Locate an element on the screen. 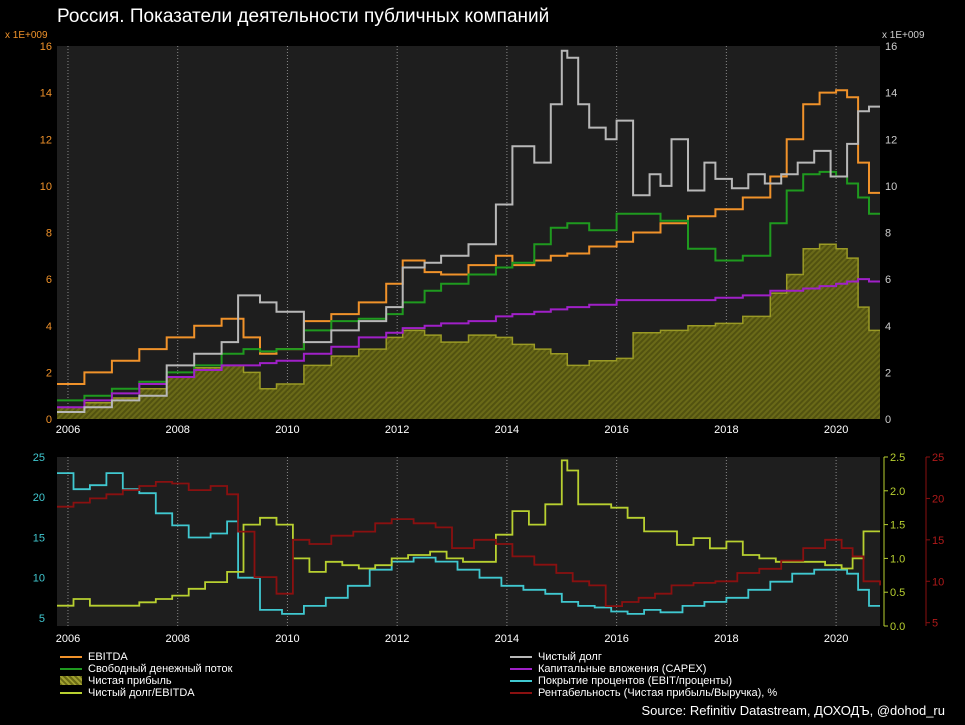 The height and width of the screenshot is (725, 965). top-y-left-tick-2: 2 is located at coordinates (49, 373).